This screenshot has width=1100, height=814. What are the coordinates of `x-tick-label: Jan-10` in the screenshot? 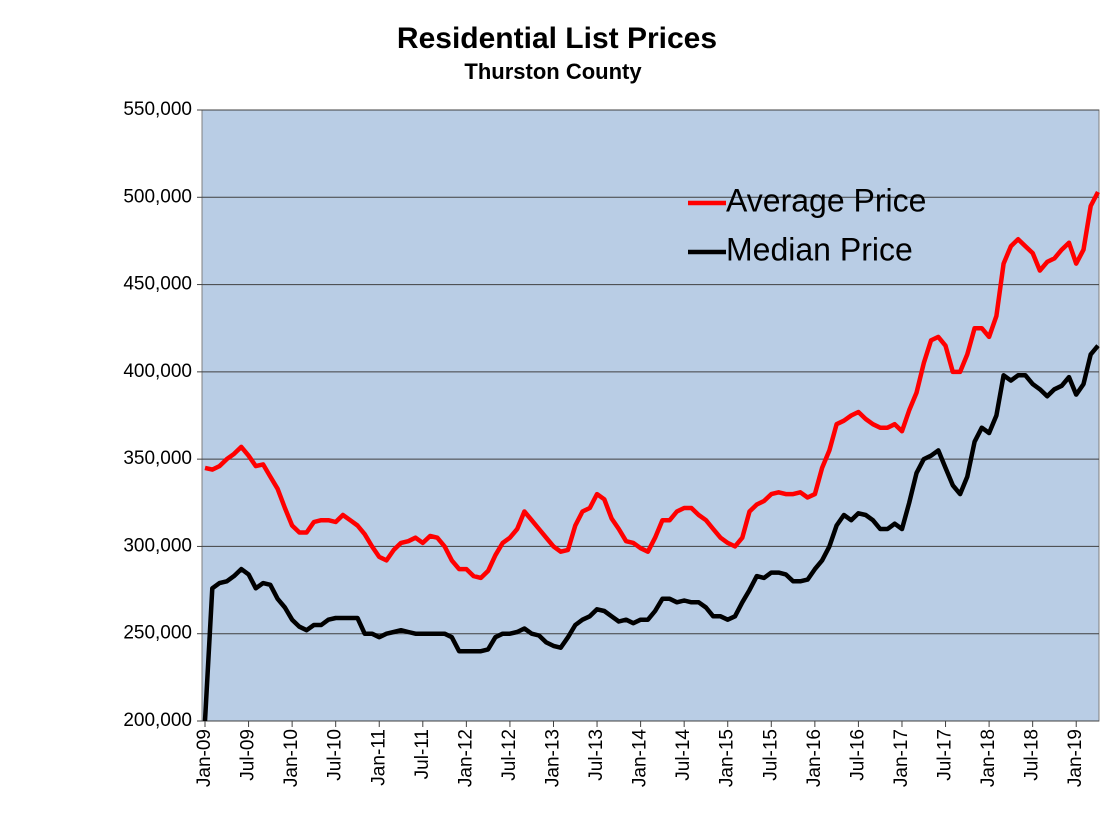 It's located at (291, 758).